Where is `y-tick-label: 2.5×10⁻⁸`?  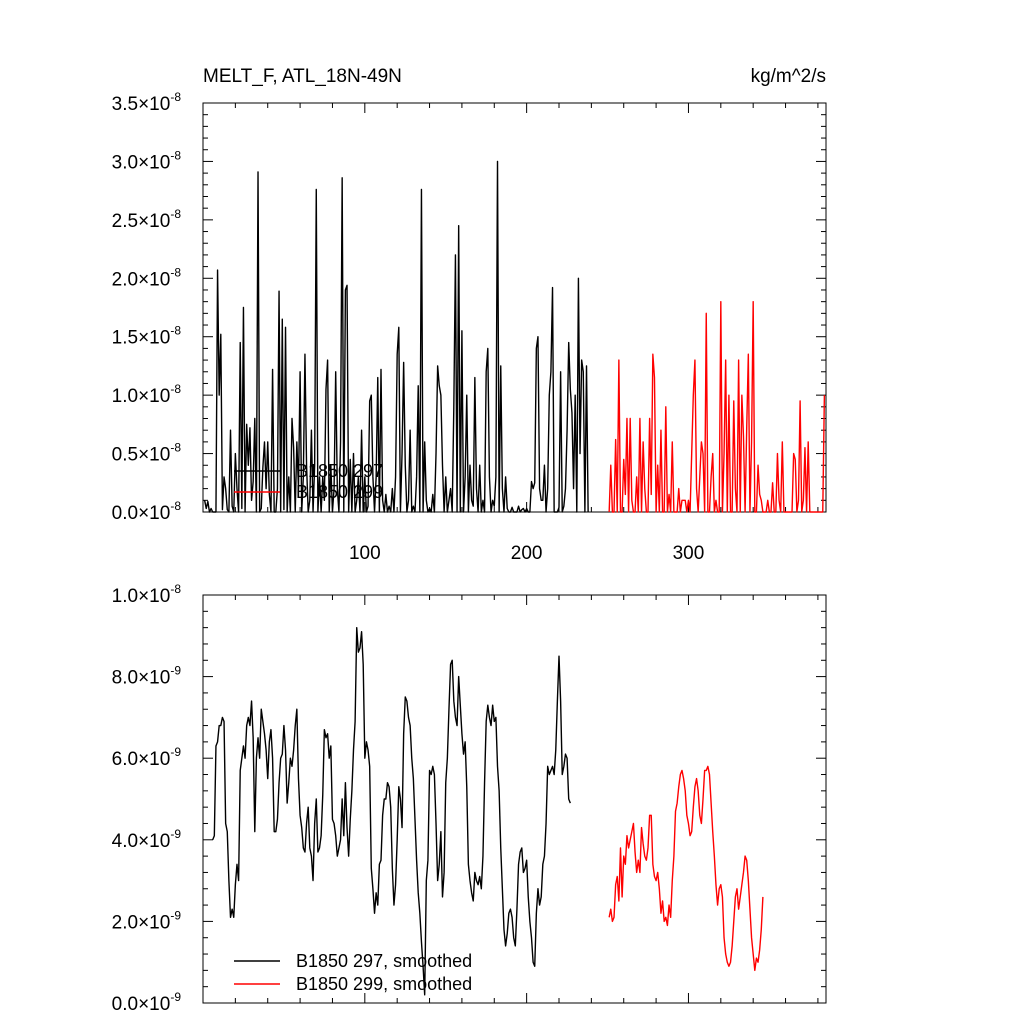
y-tick-label: 2.5×10⁻⁸ is located at coordinates (147, 219).